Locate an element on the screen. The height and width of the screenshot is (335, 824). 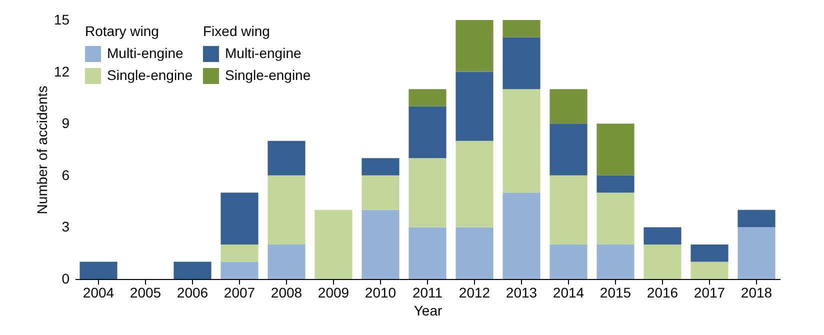
x-tick-label: 2011 is located at coordinates (427, 292).